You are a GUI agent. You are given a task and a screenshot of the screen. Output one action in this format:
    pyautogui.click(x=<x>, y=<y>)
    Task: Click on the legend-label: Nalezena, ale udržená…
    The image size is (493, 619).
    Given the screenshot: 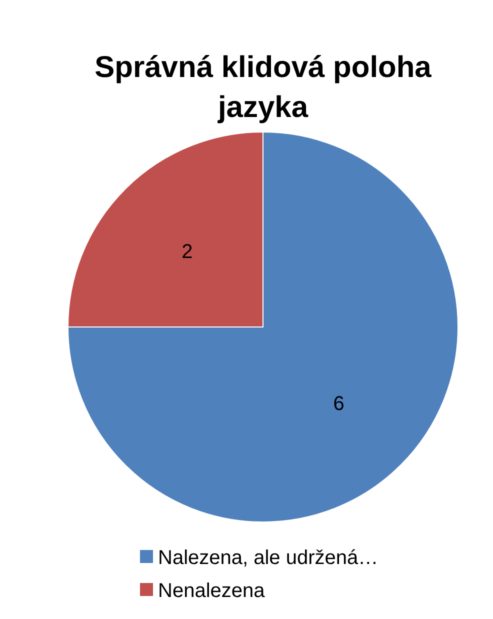 What is the action you would take?
    pyautogui.click(x=268, y=558)
    